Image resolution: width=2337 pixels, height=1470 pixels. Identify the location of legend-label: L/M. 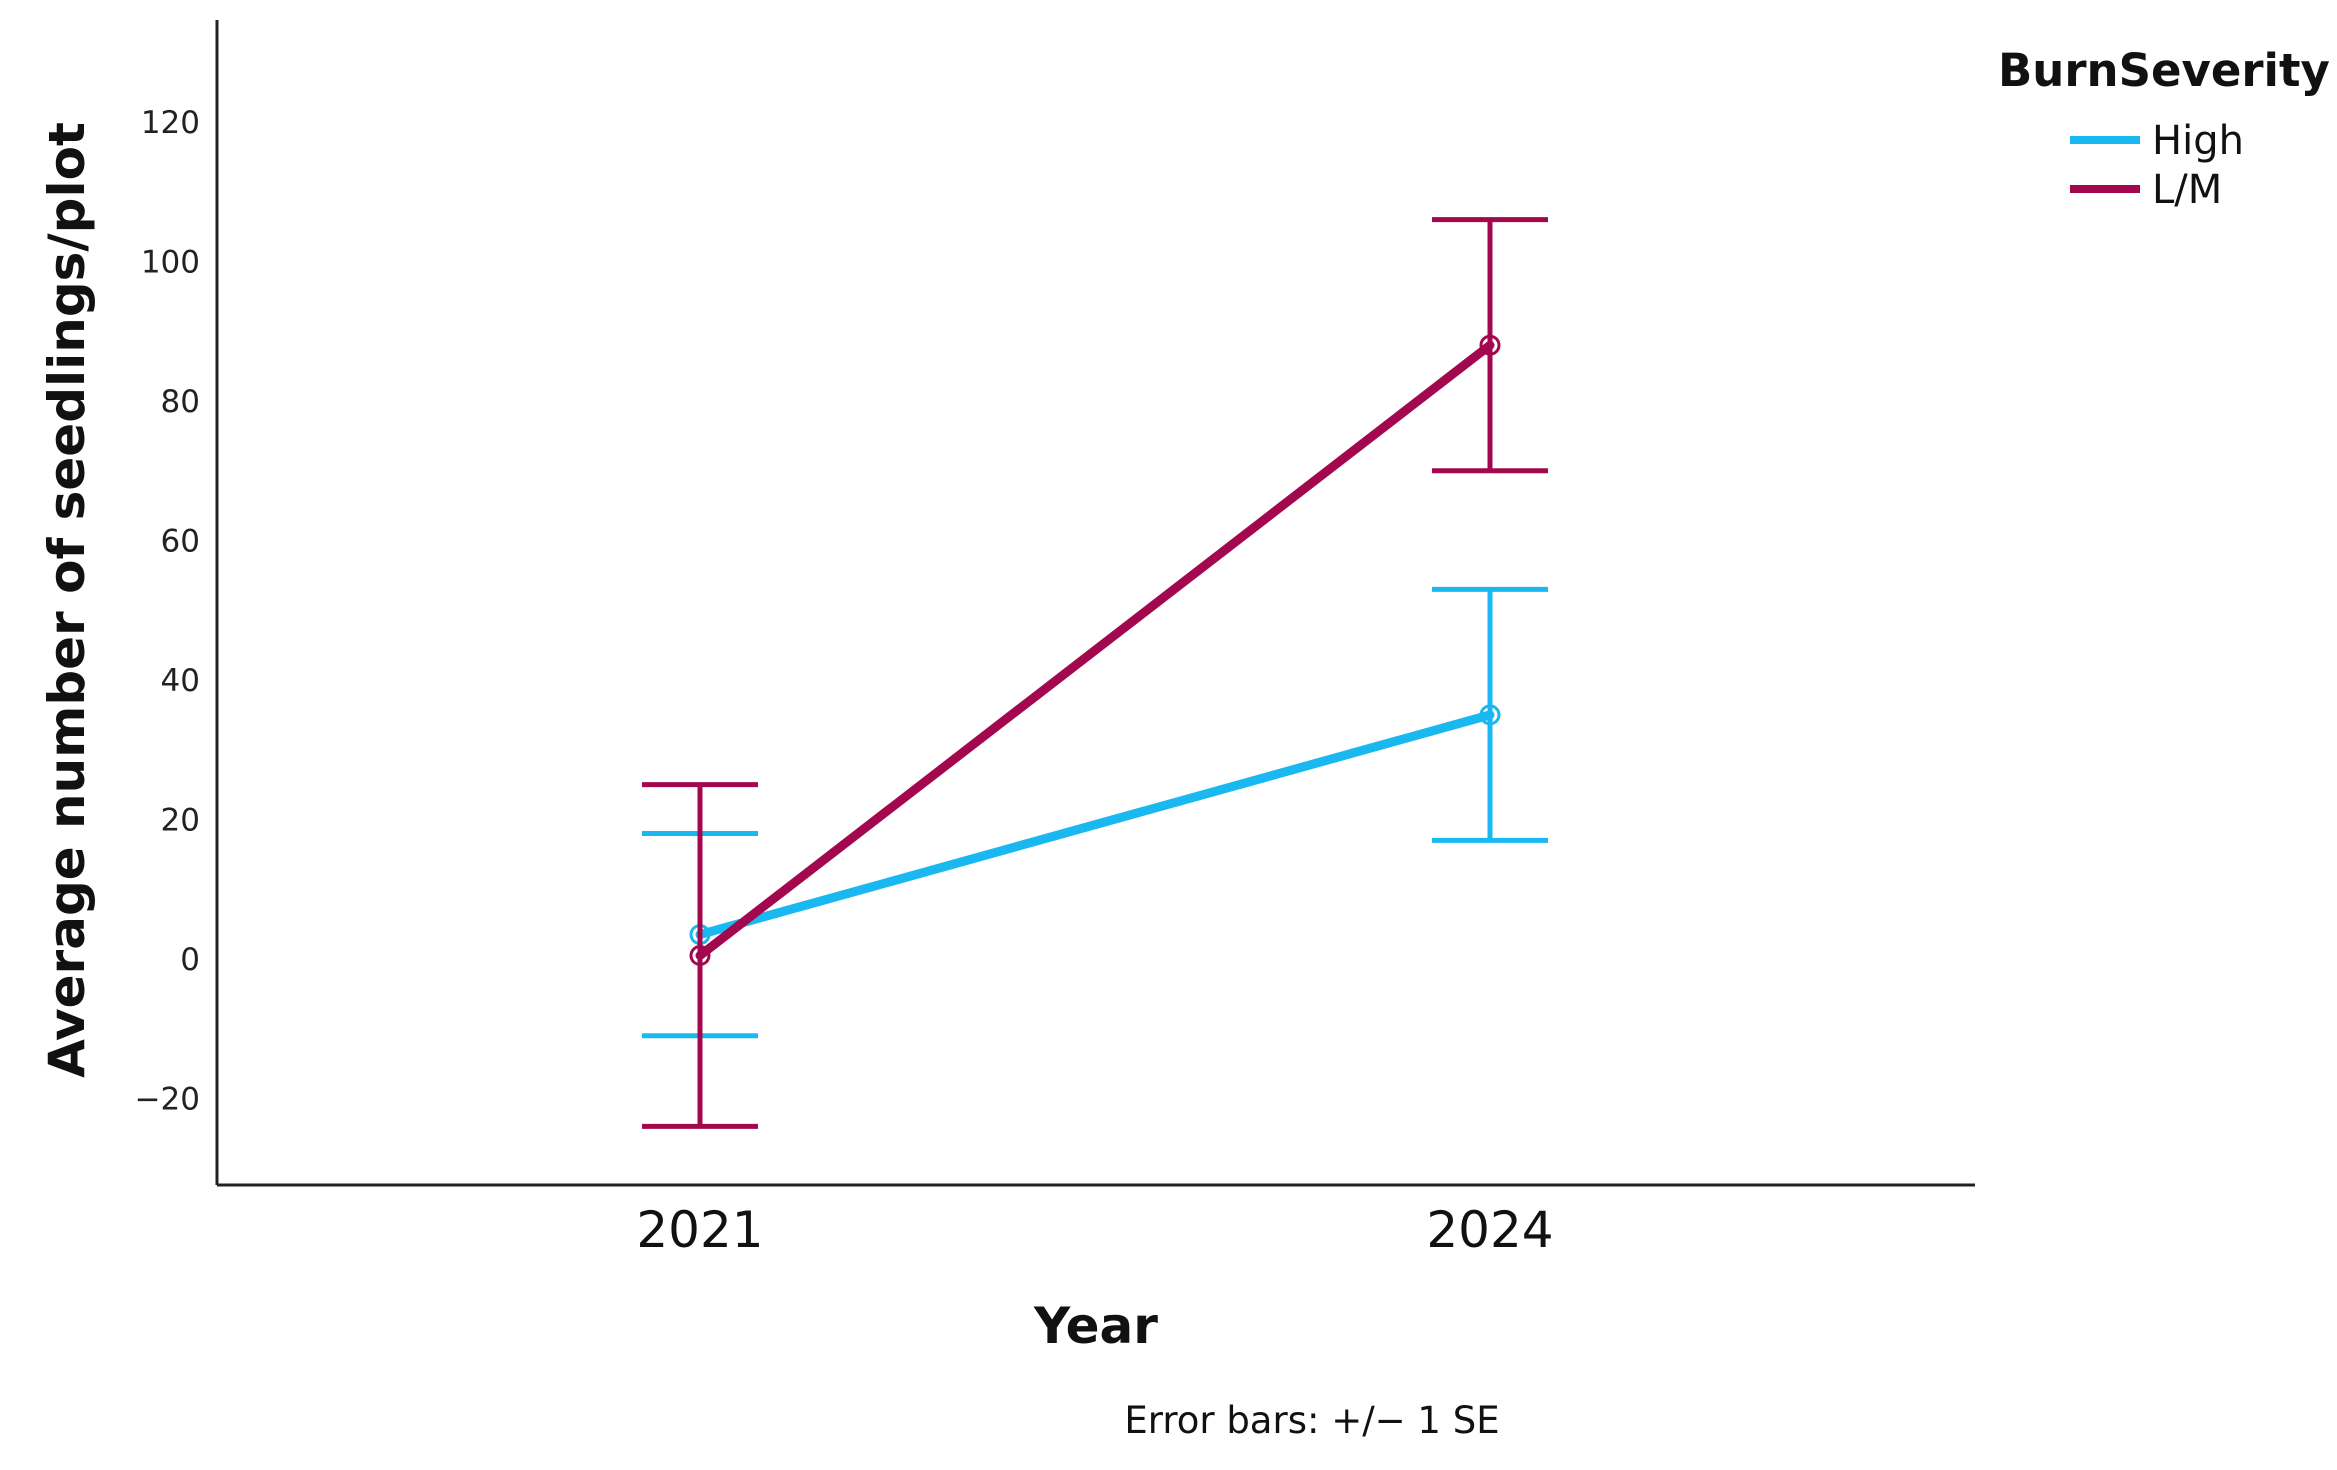
(2187, 190).